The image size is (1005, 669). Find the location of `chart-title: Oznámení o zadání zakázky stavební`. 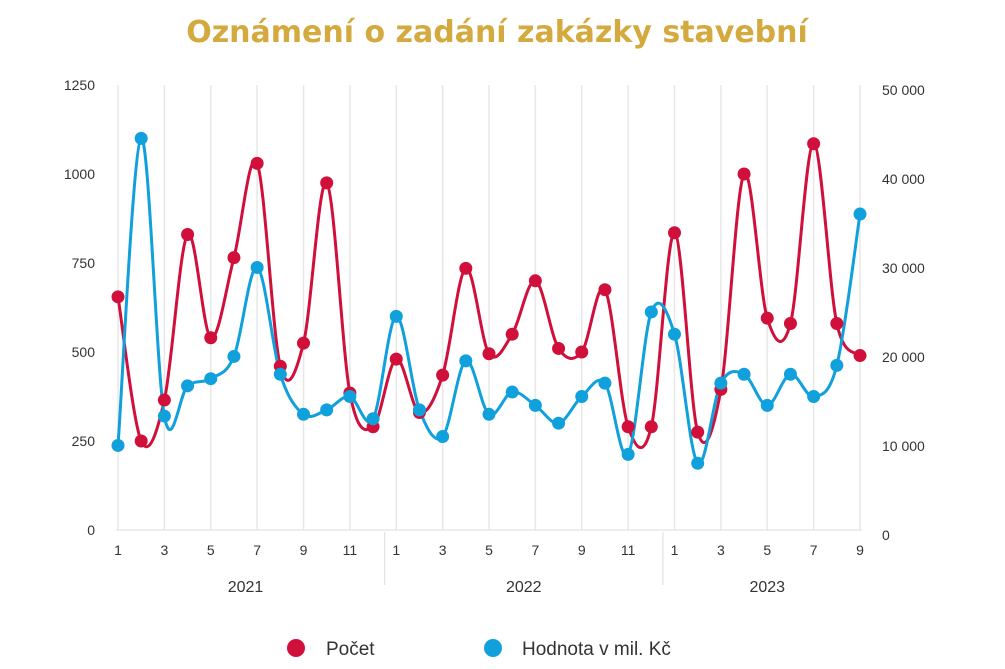

chart-title: Oznámení o zadání zakázky stavební is located at coordinates (497, 32).